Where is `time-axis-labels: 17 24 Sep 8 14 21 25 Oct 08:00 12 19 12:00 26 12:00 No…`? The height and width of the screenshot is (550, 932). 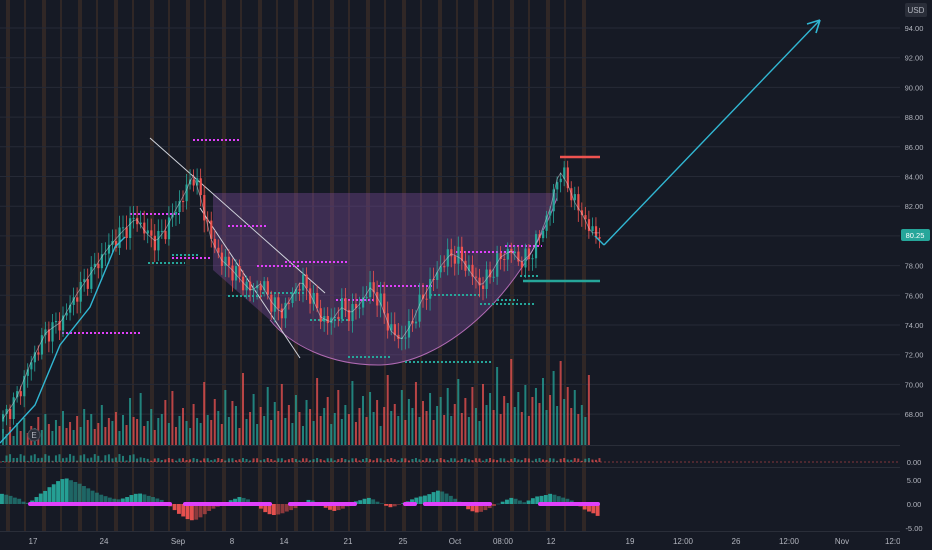 time-axis-labels: 17 24 Sep 8 14 21 25 Oct 08:00 12 19 12:00 26 12:00 No… is located at coordinates (467, 541).